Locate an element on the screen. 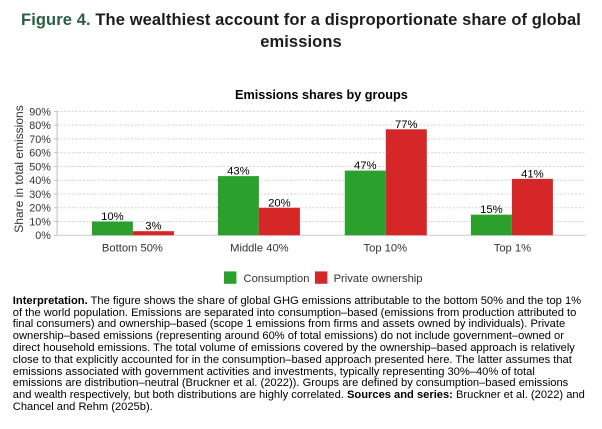 The image size is (602, 429). svg-text: Share in total emissions is located at coordinates (19, 168).